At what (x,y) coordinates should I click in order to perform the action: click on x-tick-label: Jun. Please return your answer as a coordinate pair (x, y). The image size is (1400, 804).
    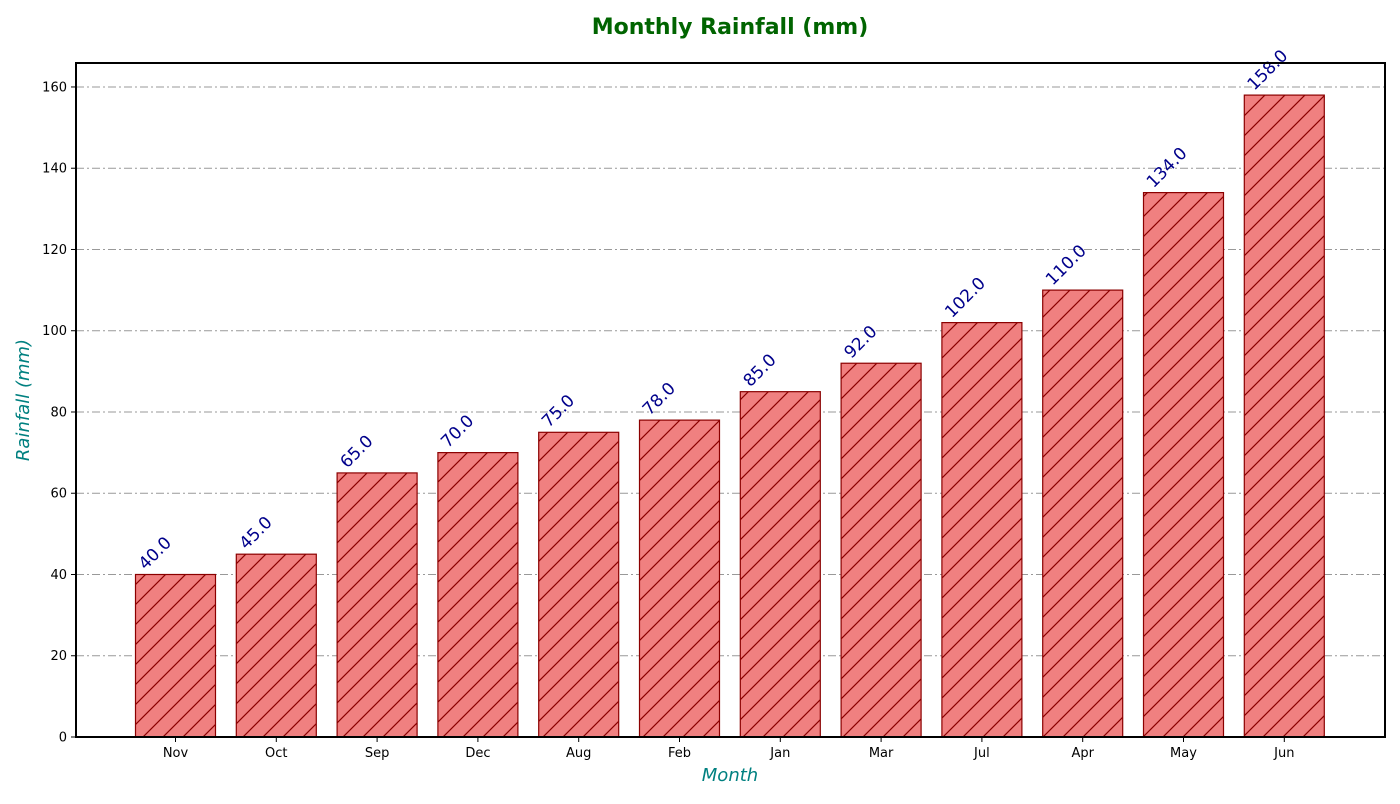
    Looking at the image, I should click on (1283, 753).